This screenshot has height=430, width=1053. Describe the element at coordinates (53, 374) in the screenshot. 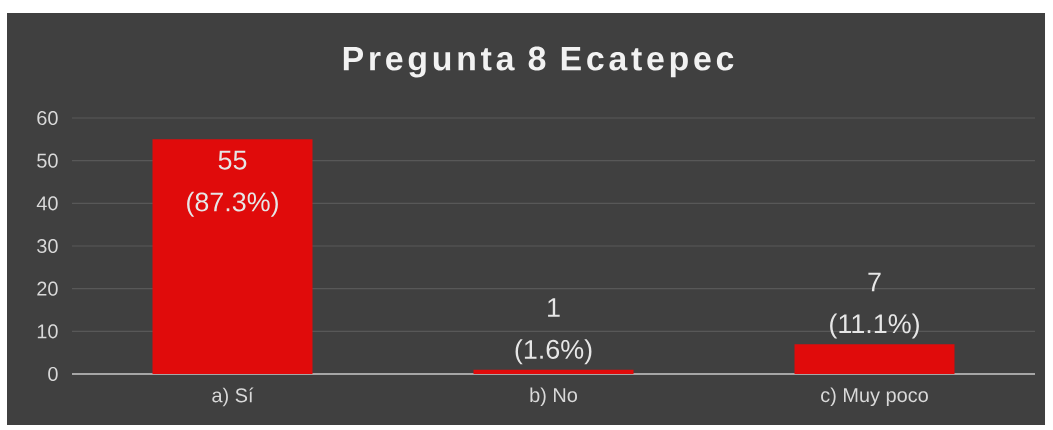

I see `y-tick-label: 0` at that location.